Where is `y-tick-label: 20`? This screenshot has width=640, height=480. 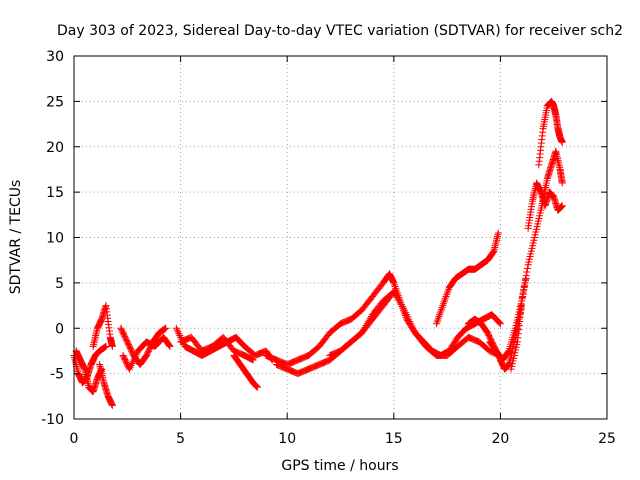
y-tick-label: 20 is located at coordinates (55, 148).